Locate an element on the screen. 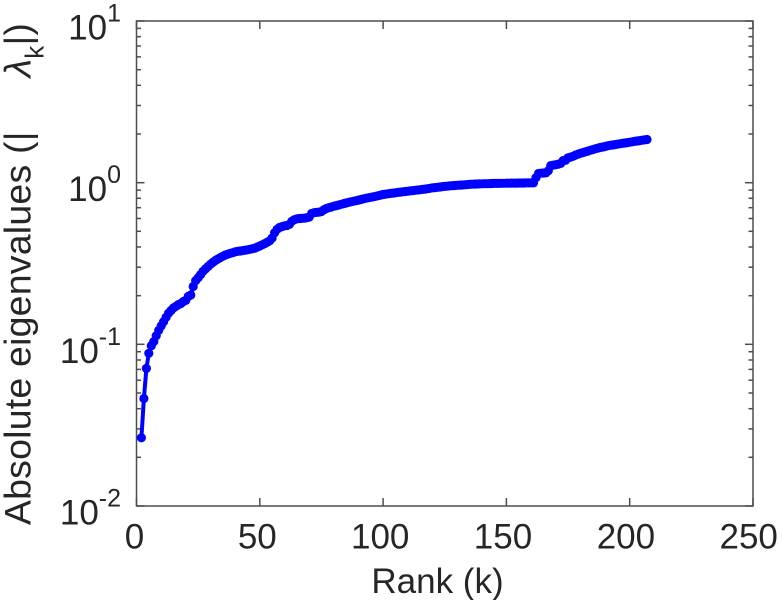 The height and width of the screenshot is (600, 783). svg-text: 150 is located at coordinates (503, 537).